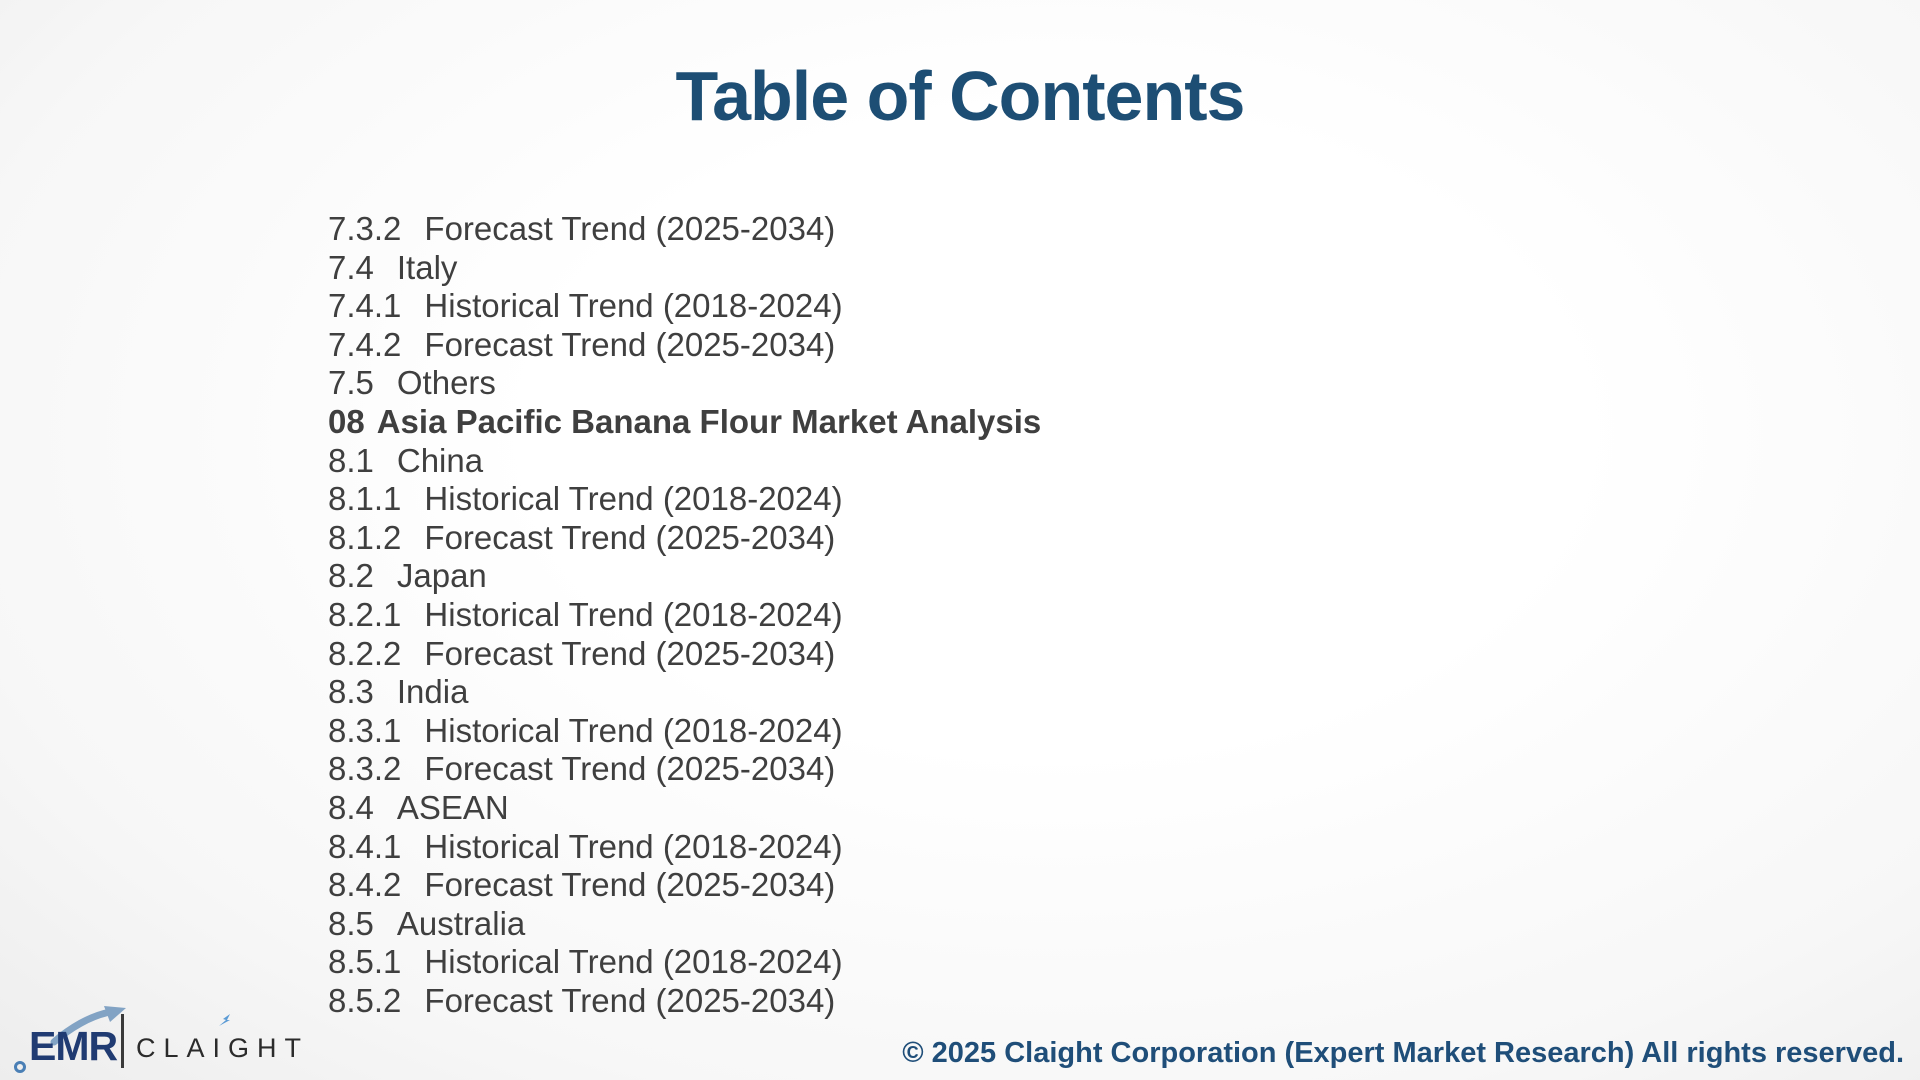 The image size is (1920, 1080). What do you see at coordinates (684, 924) in the screenshot?
I see `toc-item: 8.5 Australia` at bounding box center [684, 924].